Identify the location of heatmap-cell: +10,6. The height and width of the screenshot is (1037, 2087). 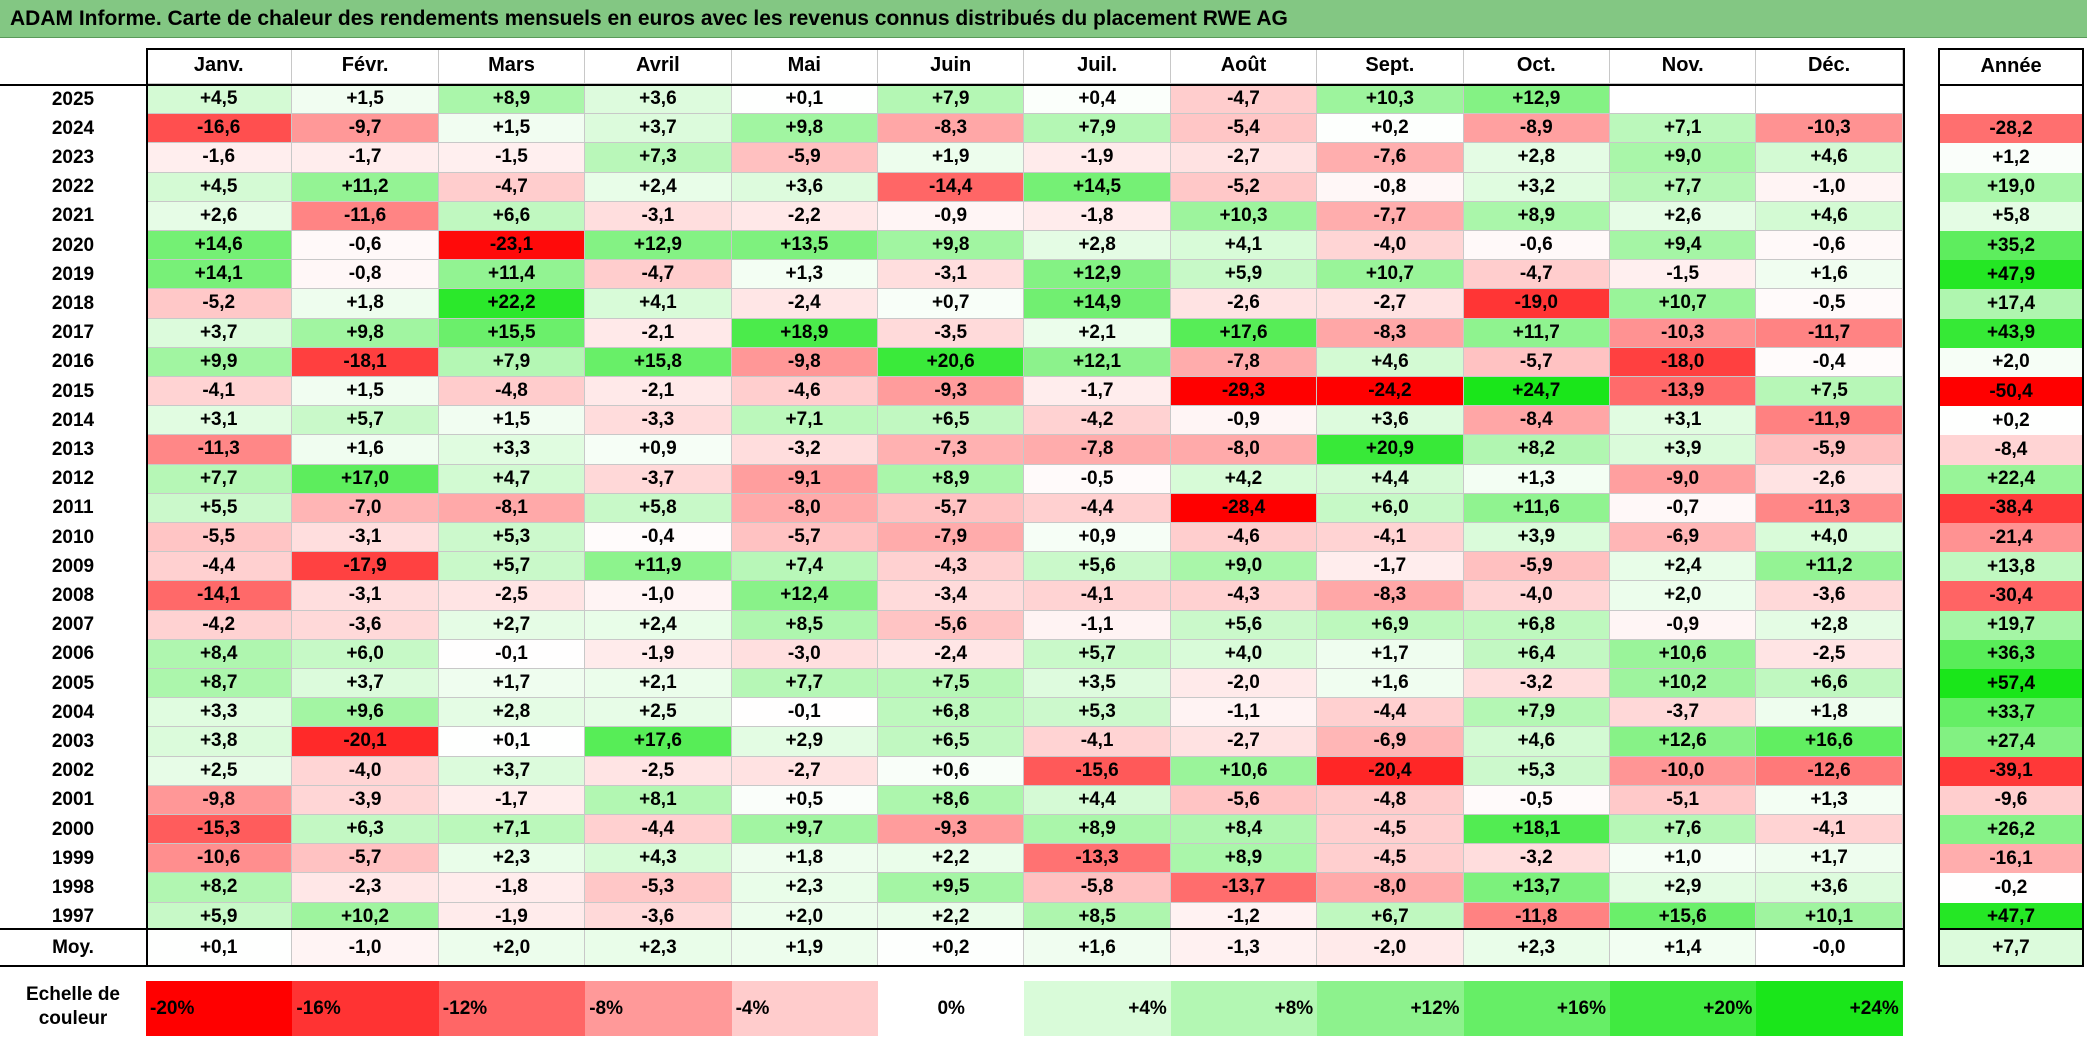
(1683, 654).